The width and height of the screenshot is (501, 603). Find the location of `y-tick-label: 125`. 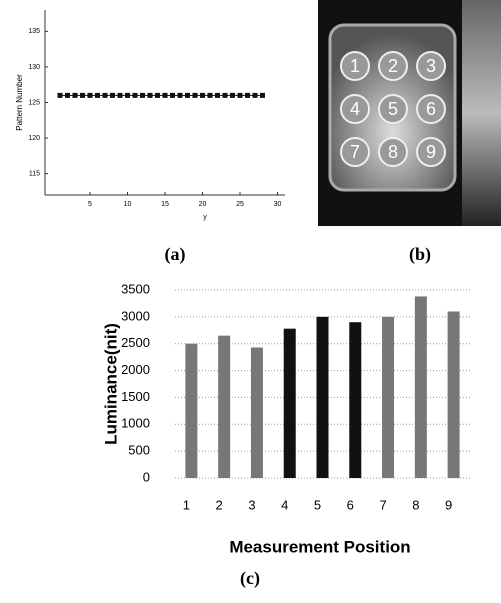

y-tick-label: 125 is located at coordinates (34, 102).